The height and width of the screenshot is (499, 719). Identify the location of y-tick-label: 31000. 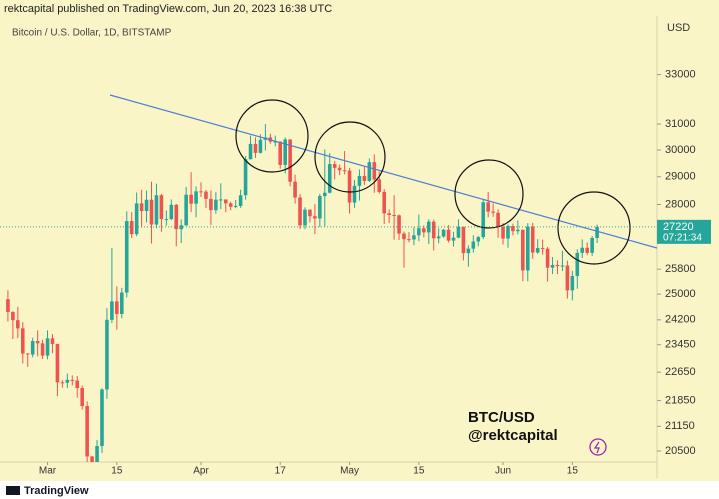
(680, 124).